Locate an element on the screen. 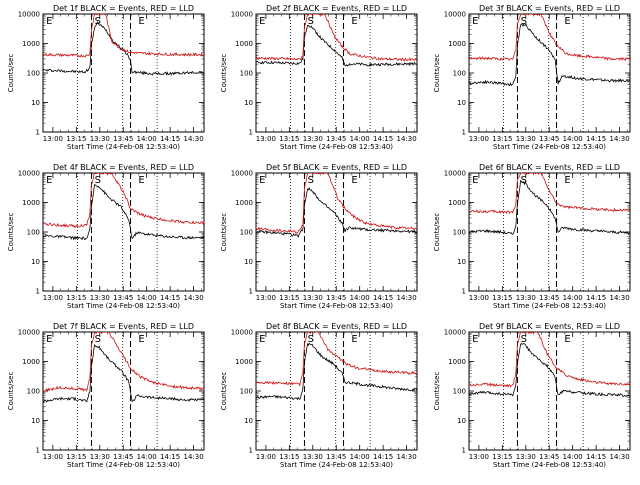 The height and width of the screenshot is (485, 640). panel-title: Det 9f BLACK = Events, RED = LLD is located at coordinates (549, 326).